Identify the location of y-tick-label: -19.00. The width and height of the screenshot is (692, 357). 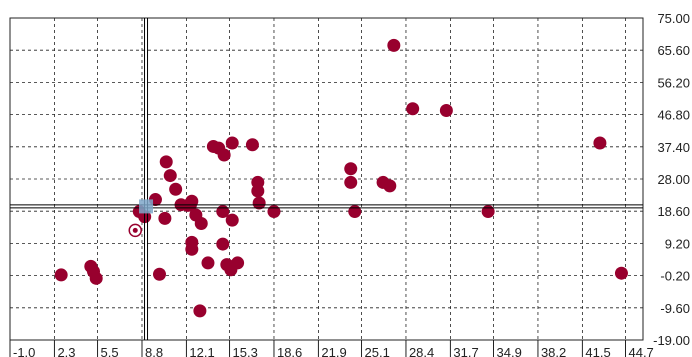
(671, 340).